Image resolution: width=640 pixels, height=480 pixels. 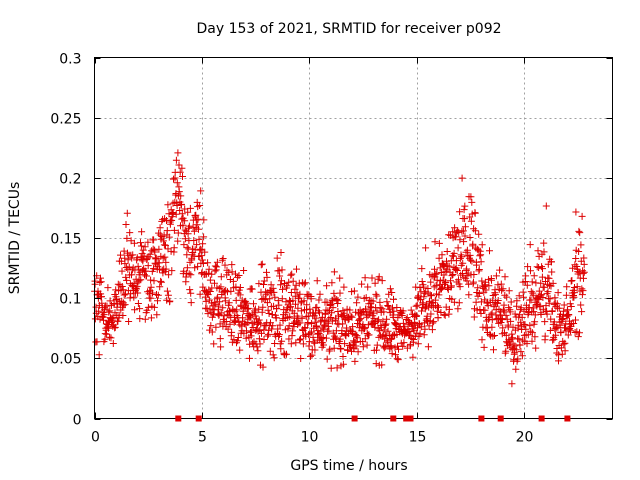 I want to click on x-tick-label: 15, so click(x=418, y=438).